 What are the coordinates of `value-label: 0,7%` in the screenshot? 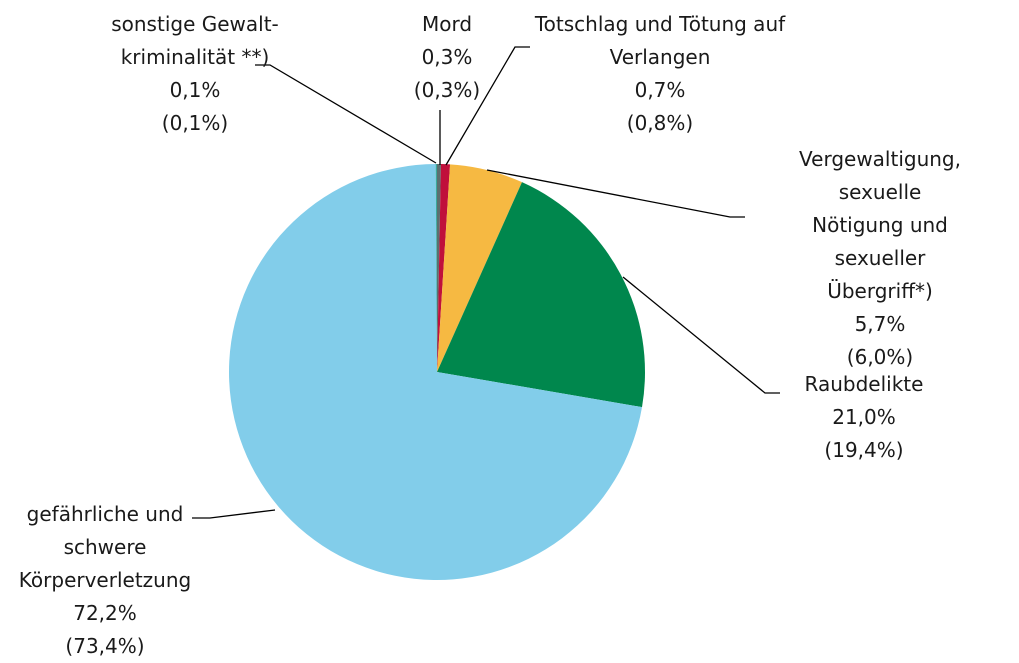 It's located at (660, 90).